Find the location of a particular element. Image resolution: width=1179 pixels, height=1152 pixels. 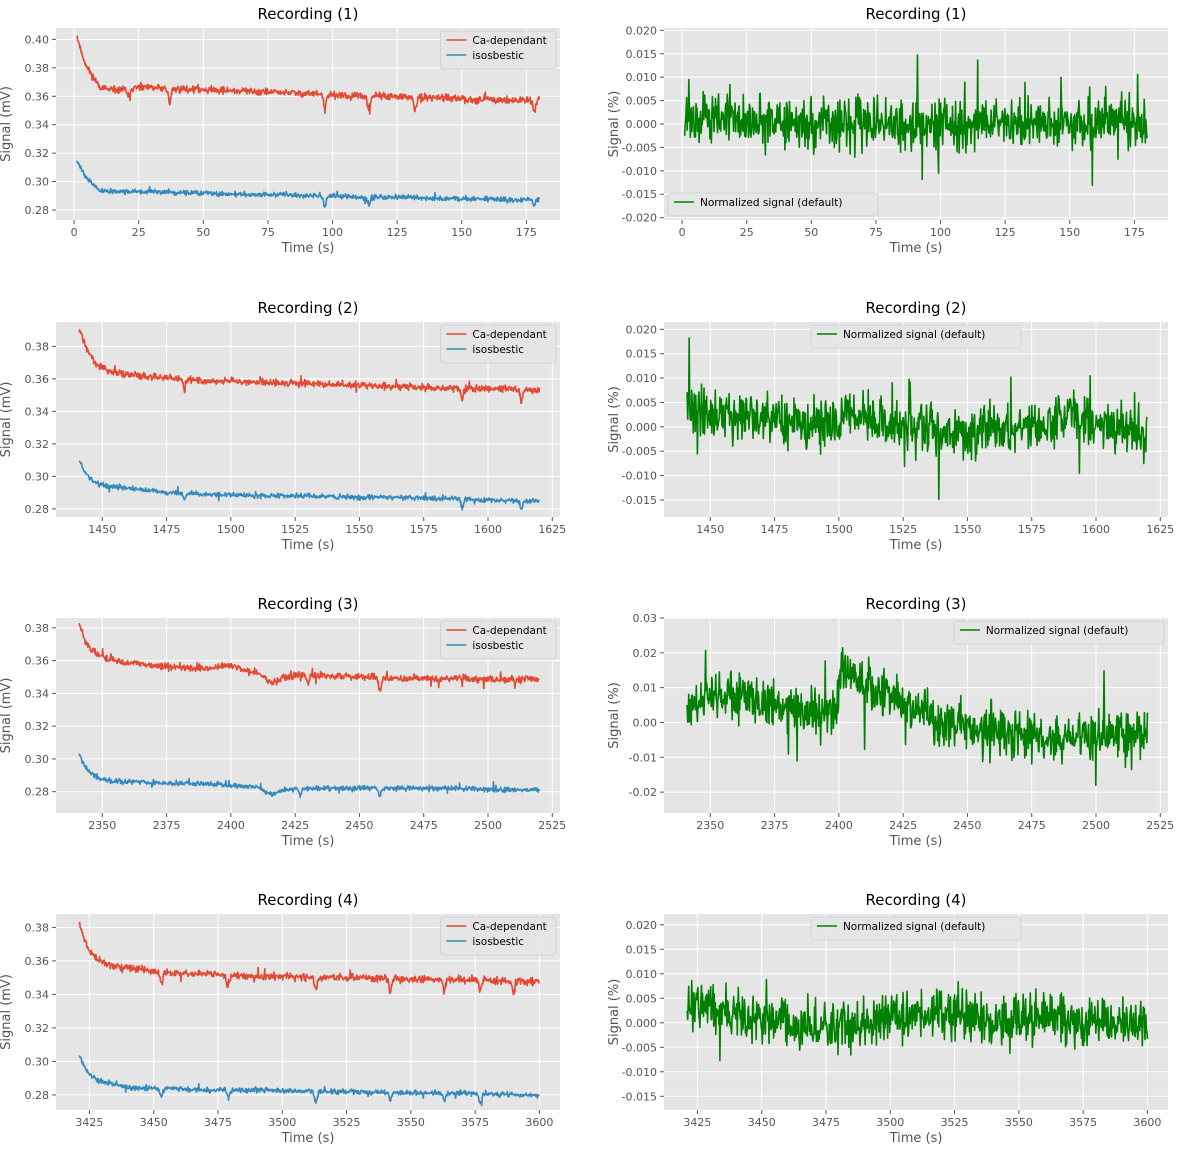

x-tick-label: 2350 is located at coordinates (102, 825).